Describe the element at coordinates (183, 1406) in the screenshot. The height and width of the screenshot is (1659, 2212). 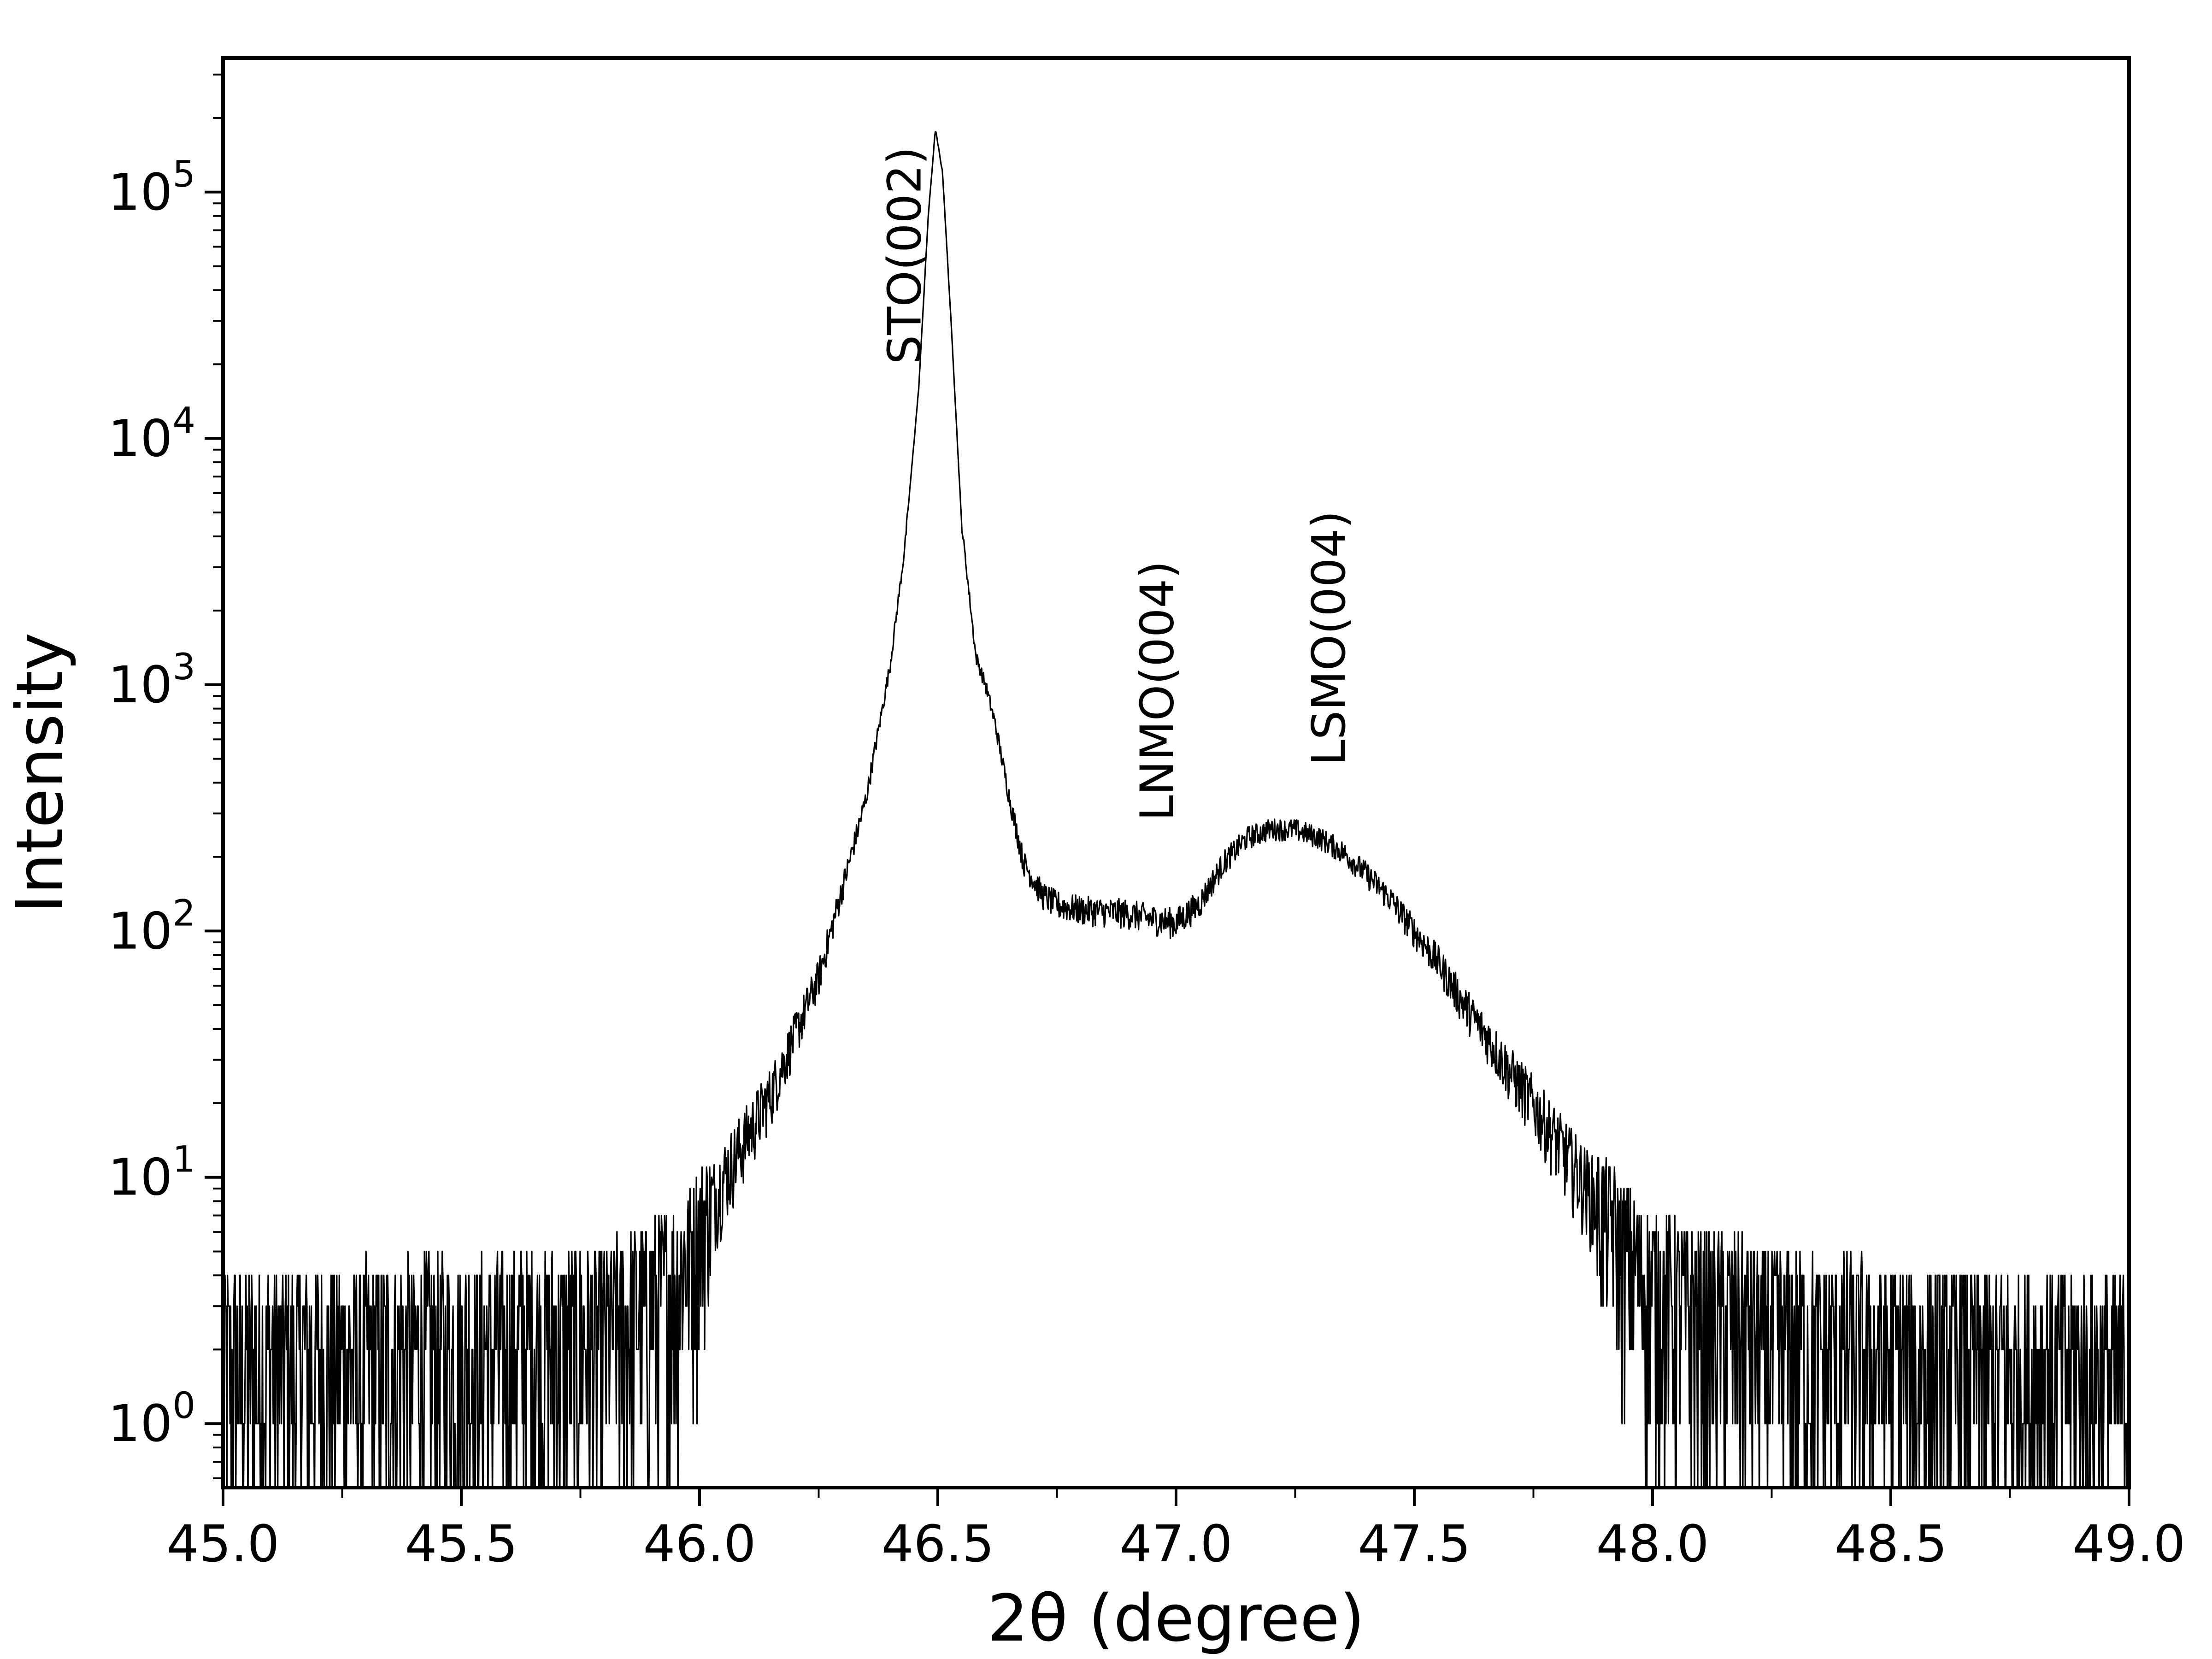
I see `y-tick-exponent: 0` at that location.